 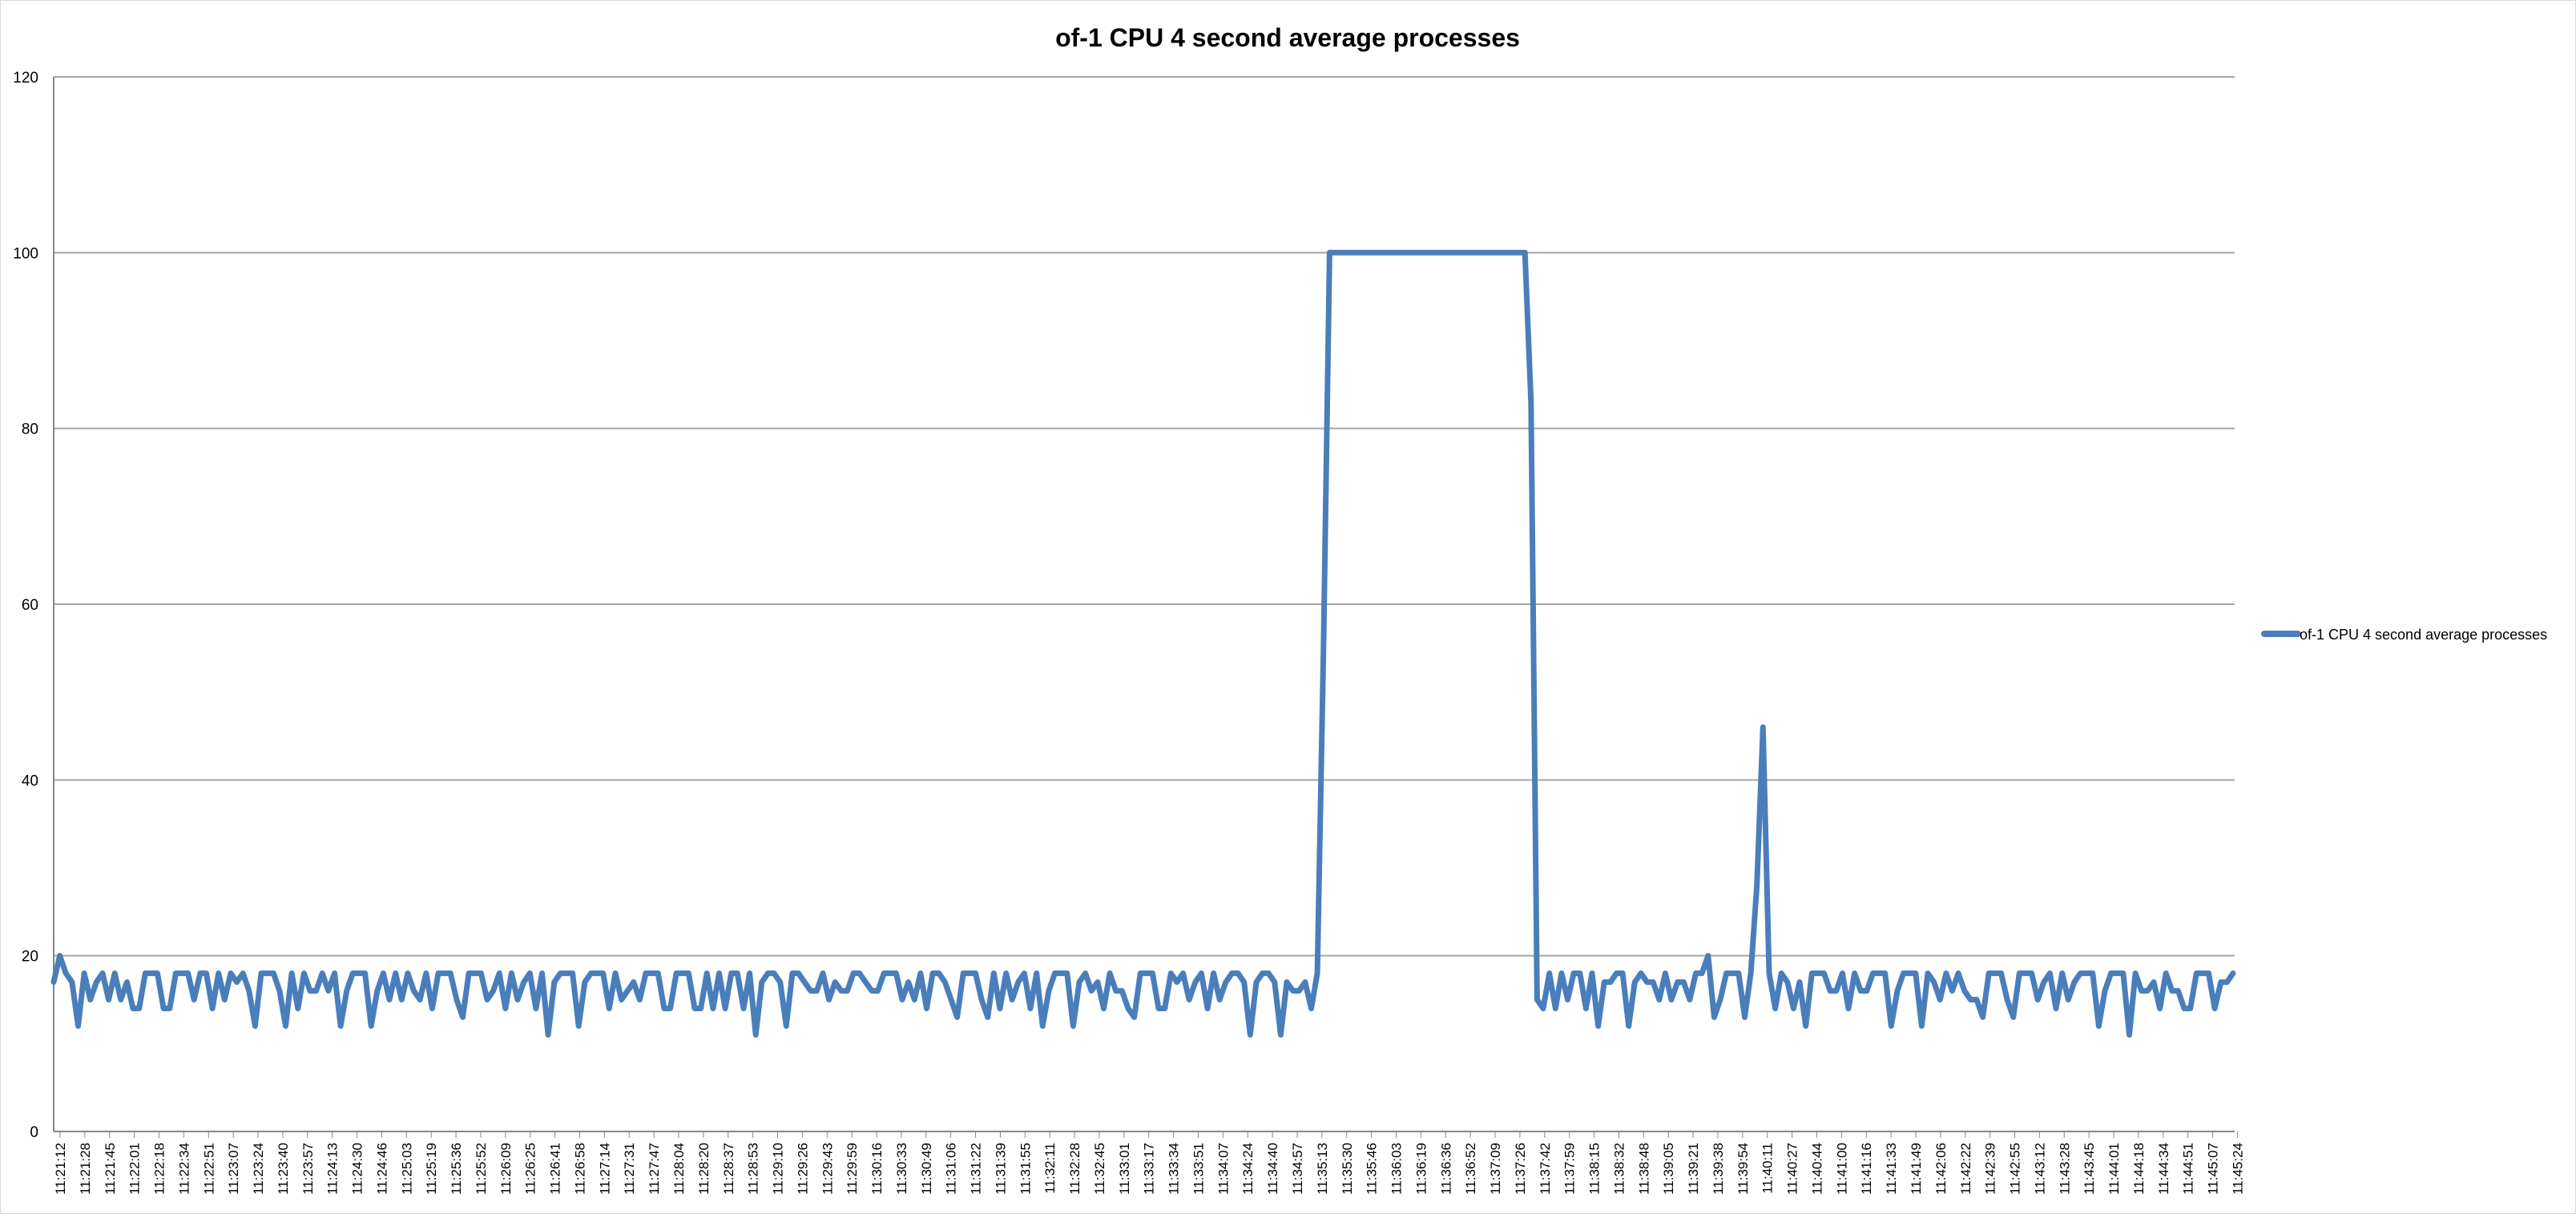 I want to click on x-tick-label: 11:23:57, so click(x=308, y=1169).